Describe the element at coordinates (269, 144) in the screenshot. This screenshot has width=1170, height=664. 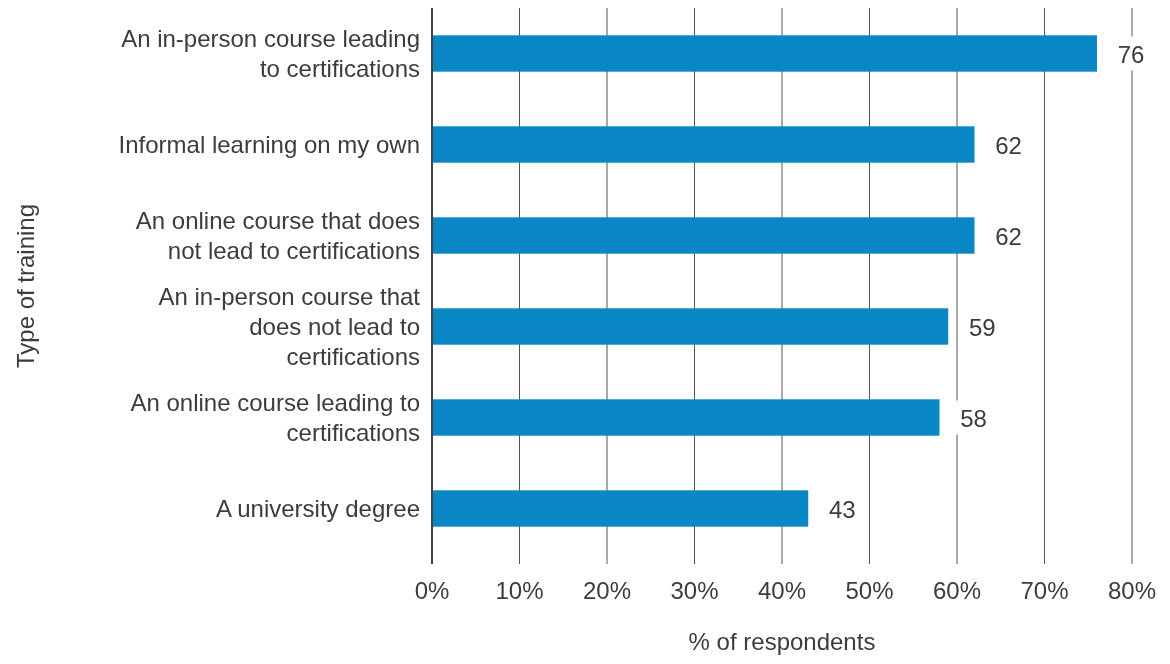
I see `y-tick-label: Informal learning on my own` at that location.